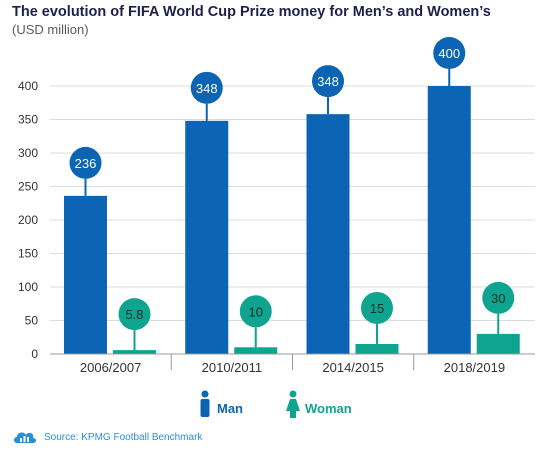  Describe the element at coordinates (50, 29) in the screenshot. I see `chart-subtitle: (USD million)` at that location.